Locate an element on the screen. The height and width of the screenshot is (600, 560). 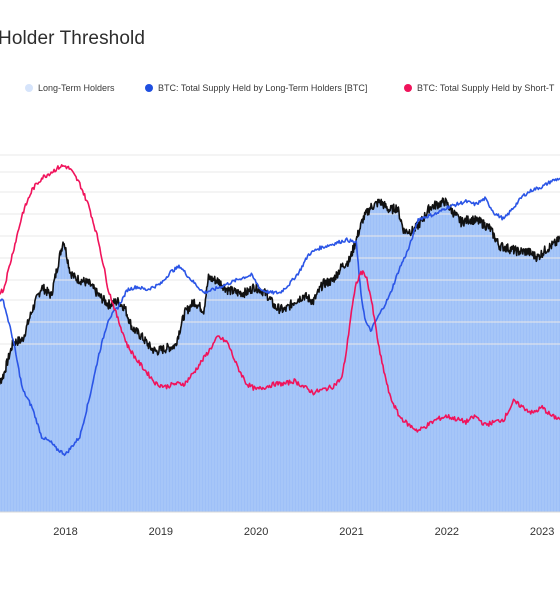
x-tick-label-2019: 2019 is located at coordinates (161, 532).